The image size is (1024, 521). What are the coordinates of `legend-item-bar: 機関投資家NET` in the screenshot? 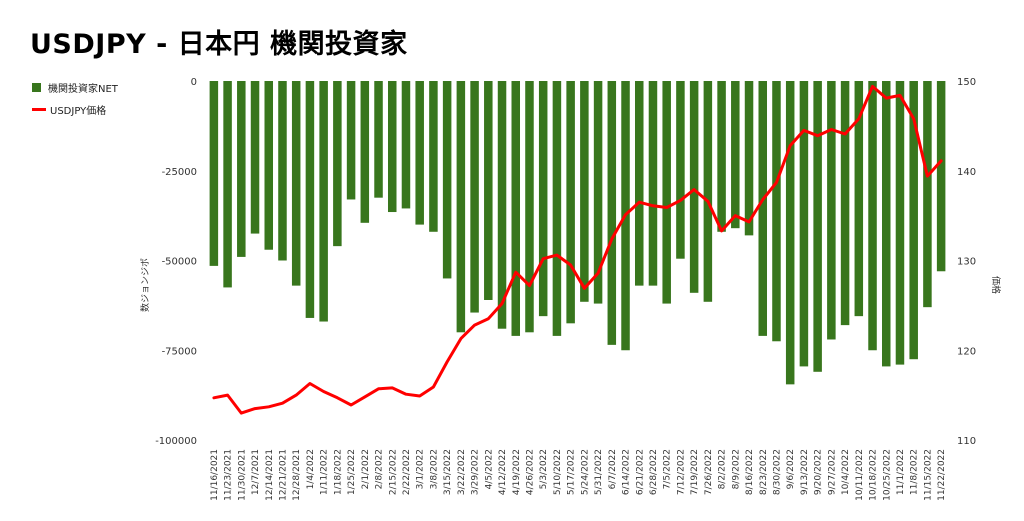 It's located at (75, 87).